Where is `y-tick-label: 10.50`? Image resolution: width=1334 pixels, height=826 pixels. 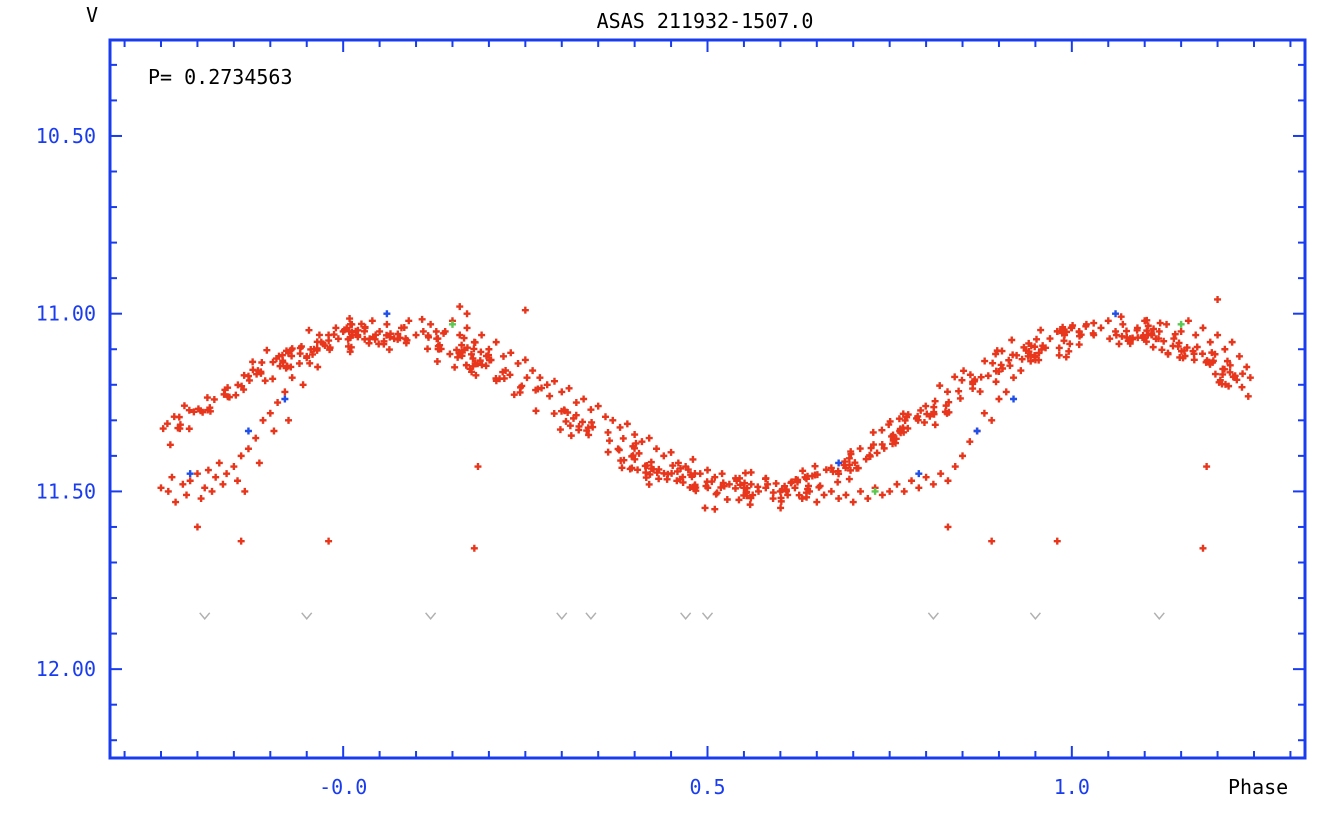 y-tick-label: 10.50 is located at coordinates (66, 136).